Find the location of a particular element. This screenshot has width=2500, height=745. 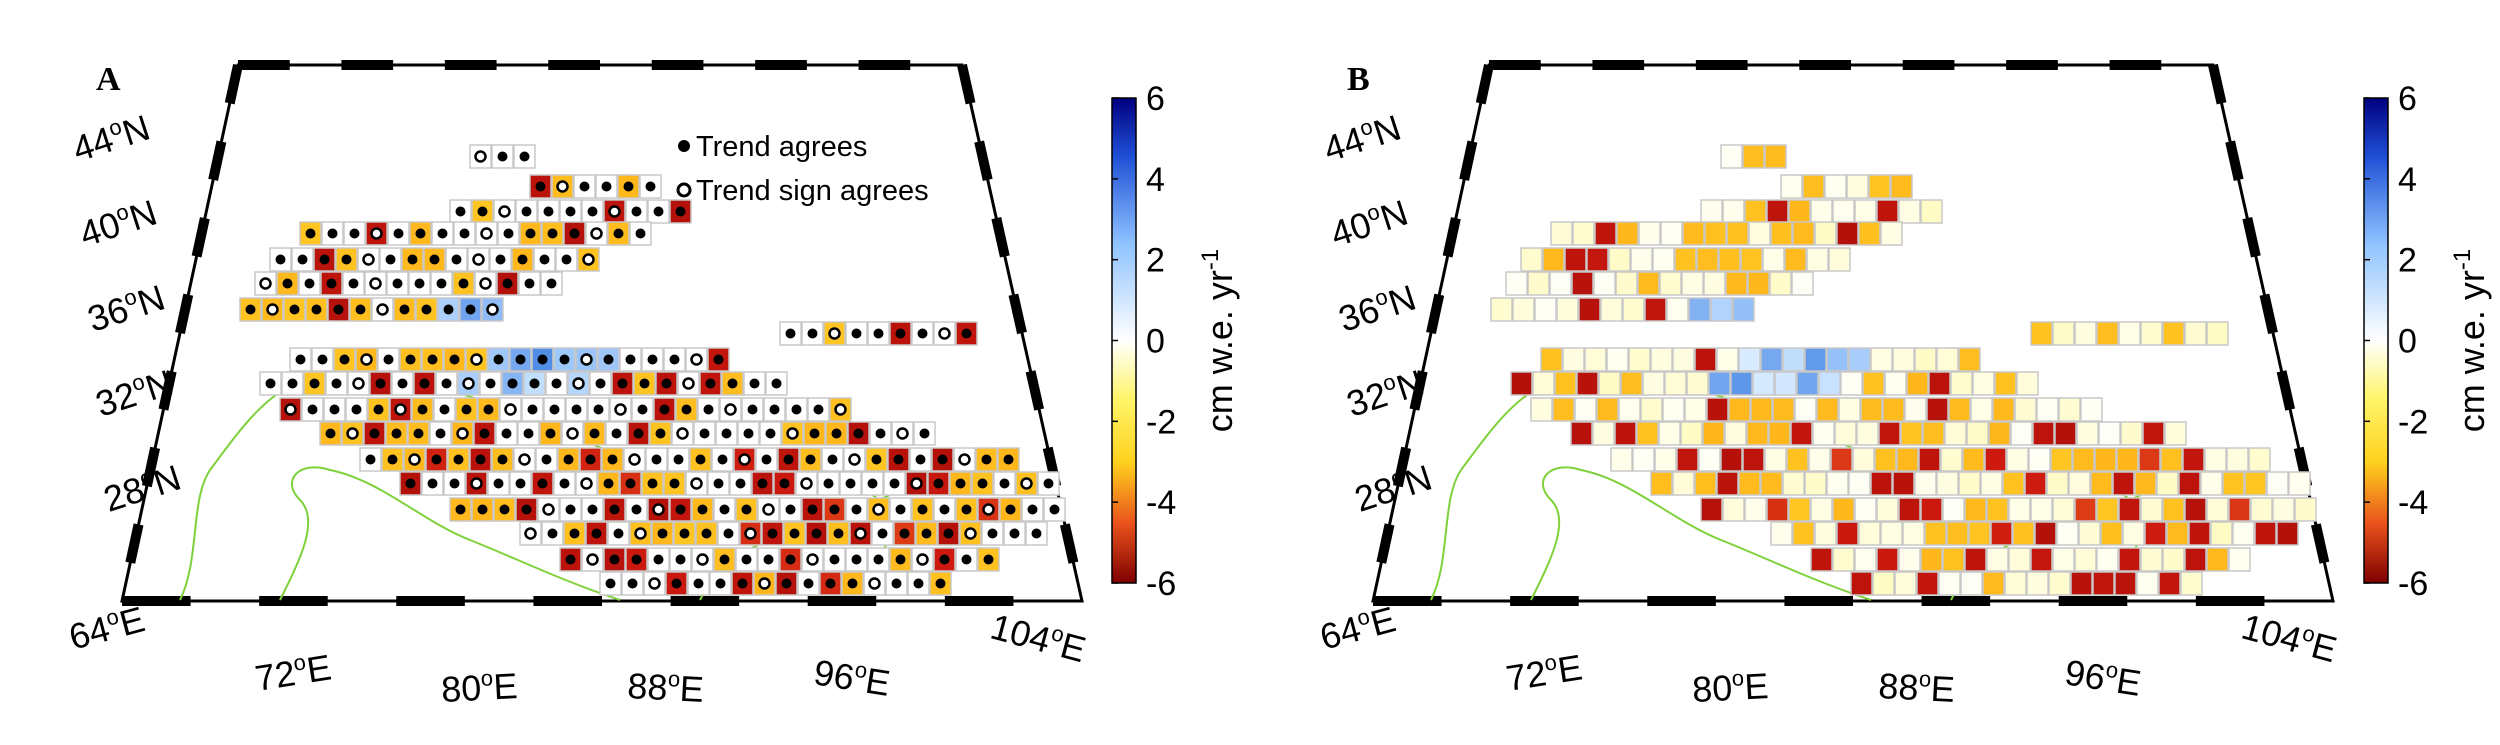

boundary-line is located at coordinates (450, 533).